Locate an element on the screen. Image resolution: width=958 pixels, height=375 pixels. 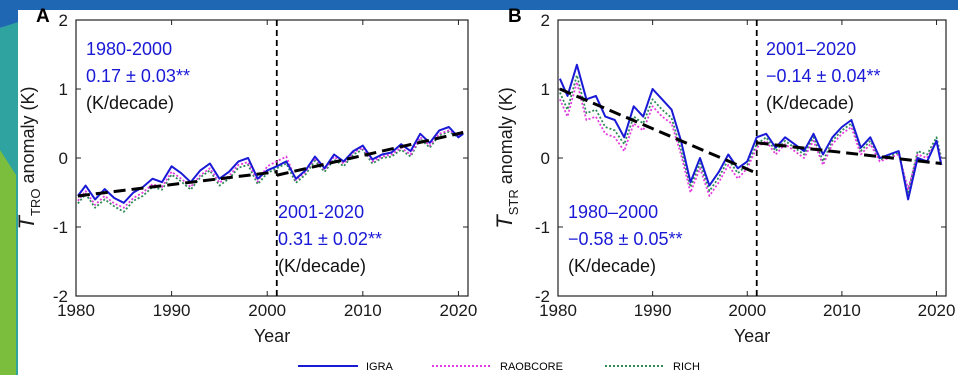
annotation-text: 0.31 ± 0.02** is located at coordinates (330, 239).